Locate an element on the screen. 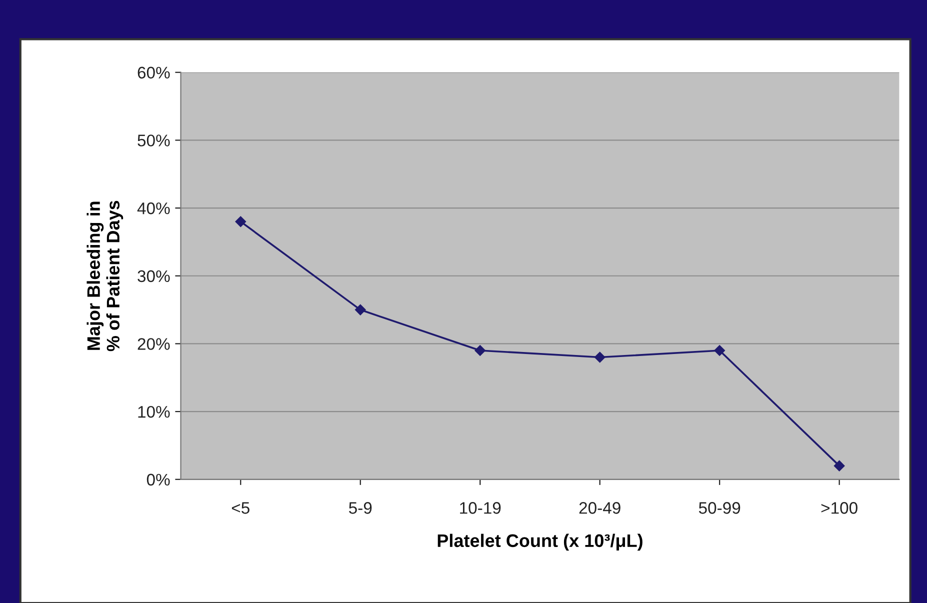  y-tick-label: 10% is located at coordinates (154, 412).